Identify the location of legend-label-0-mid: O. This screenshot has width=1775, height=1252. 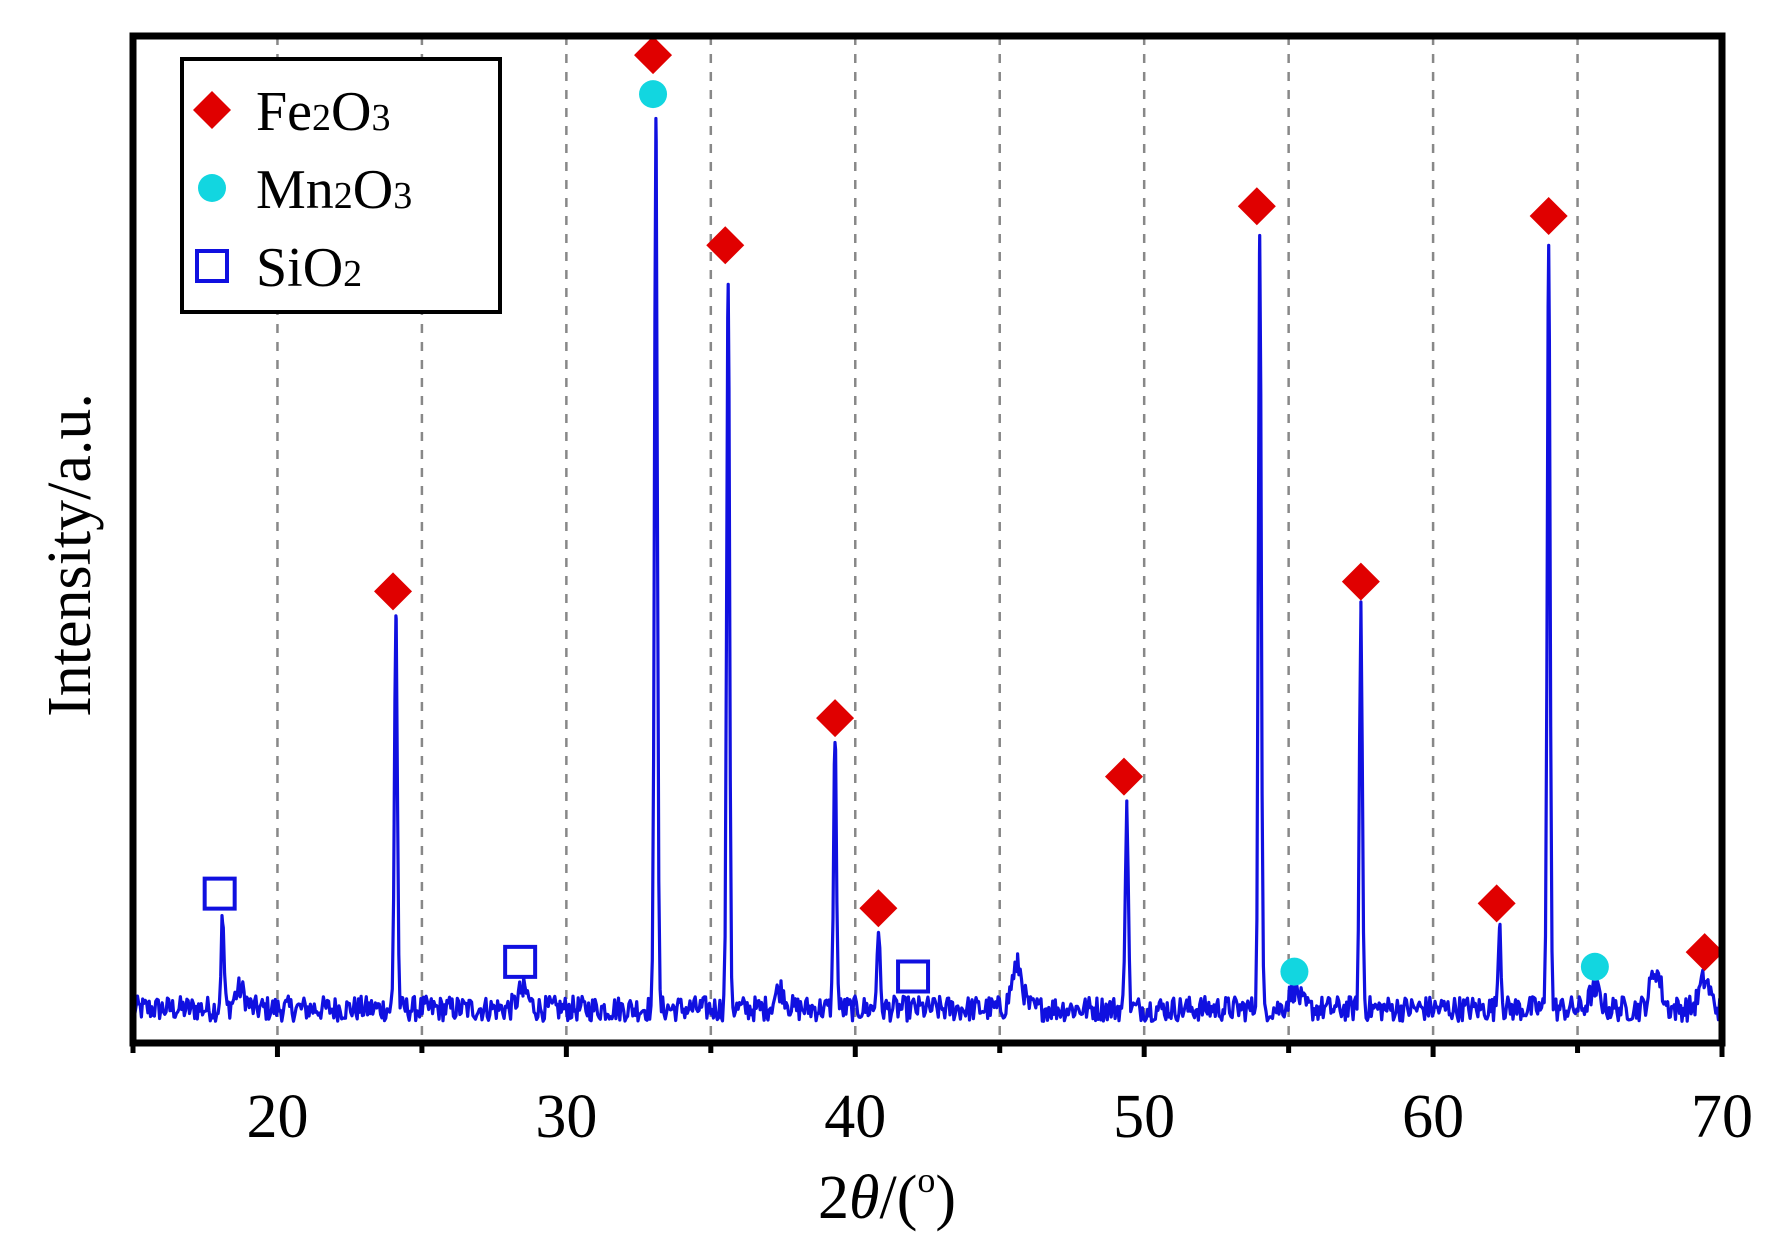
(351, 112).